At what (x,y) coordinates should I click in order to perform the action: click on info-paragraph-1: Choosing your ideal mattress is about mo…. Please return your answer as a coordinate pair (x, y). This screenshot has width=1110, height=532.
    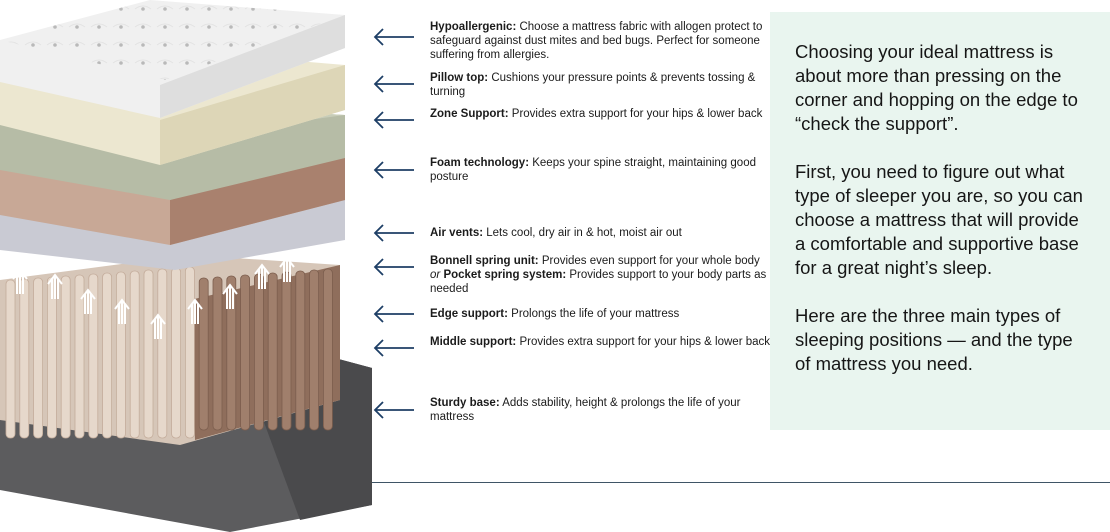
    Looking at the image, I should click on (936, 87).